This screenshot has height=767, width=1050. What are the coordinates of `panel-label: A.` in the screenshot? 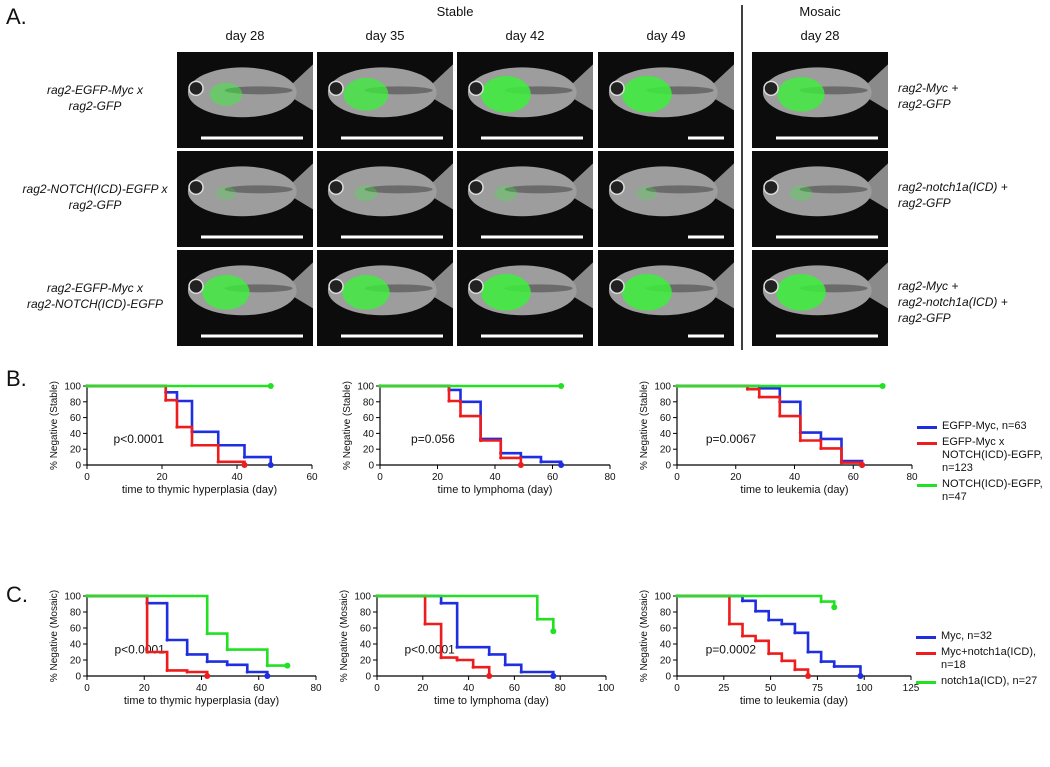 It's located at (16, 16).